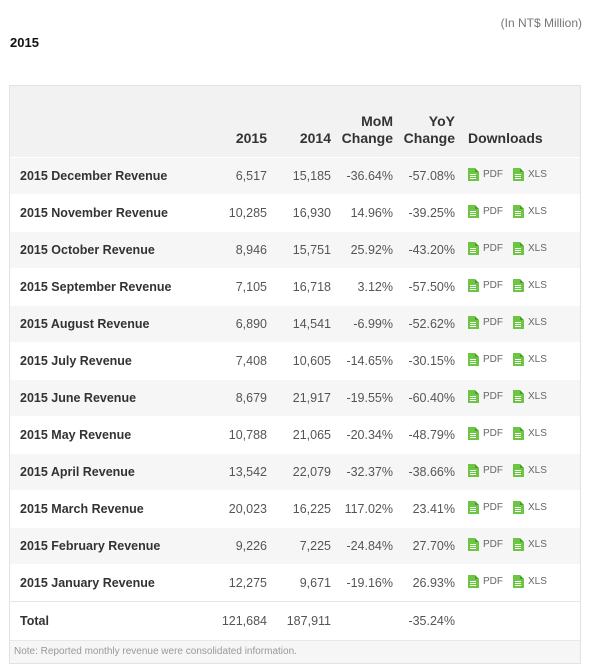  I want to click on row-yoy-change: -57.08%, so click(427, 176).